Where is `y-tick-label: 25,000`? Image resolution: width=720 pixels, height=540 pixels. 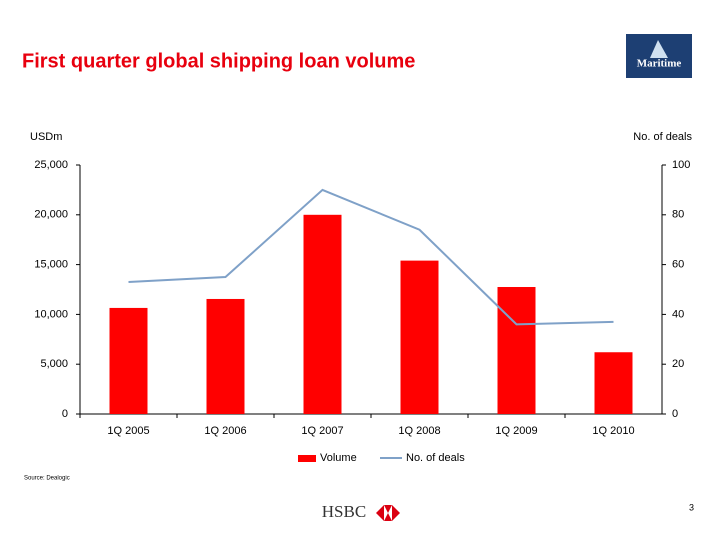 y-tick-label: 25,000 is located at coordinates (51, 165).